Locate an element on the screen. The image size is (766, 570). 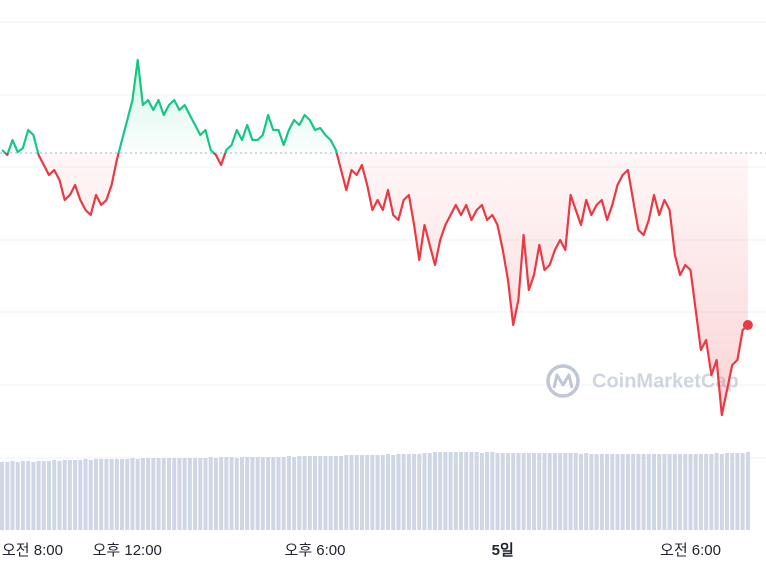
logo is located at coordinates (563, 381).